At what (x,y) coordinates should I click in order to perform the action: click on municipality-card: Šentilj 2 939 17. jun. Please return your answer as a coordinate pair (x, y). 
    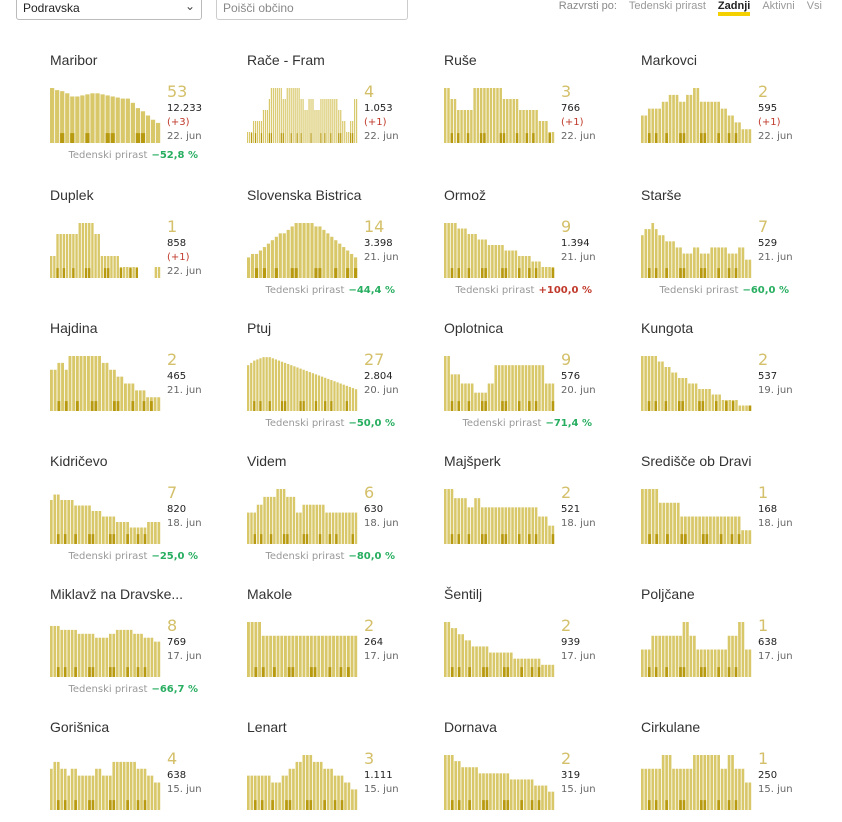
    Looking at the image, I should click on (529, 646).